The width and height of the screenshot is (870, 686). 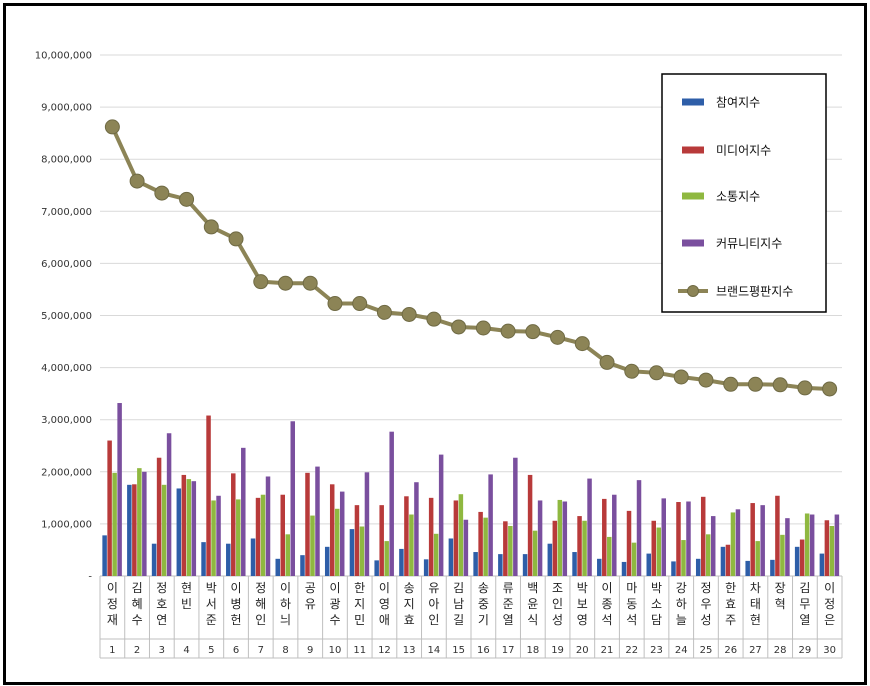 I want to click on legend-swatch-marker, so click(x=693, y=291).